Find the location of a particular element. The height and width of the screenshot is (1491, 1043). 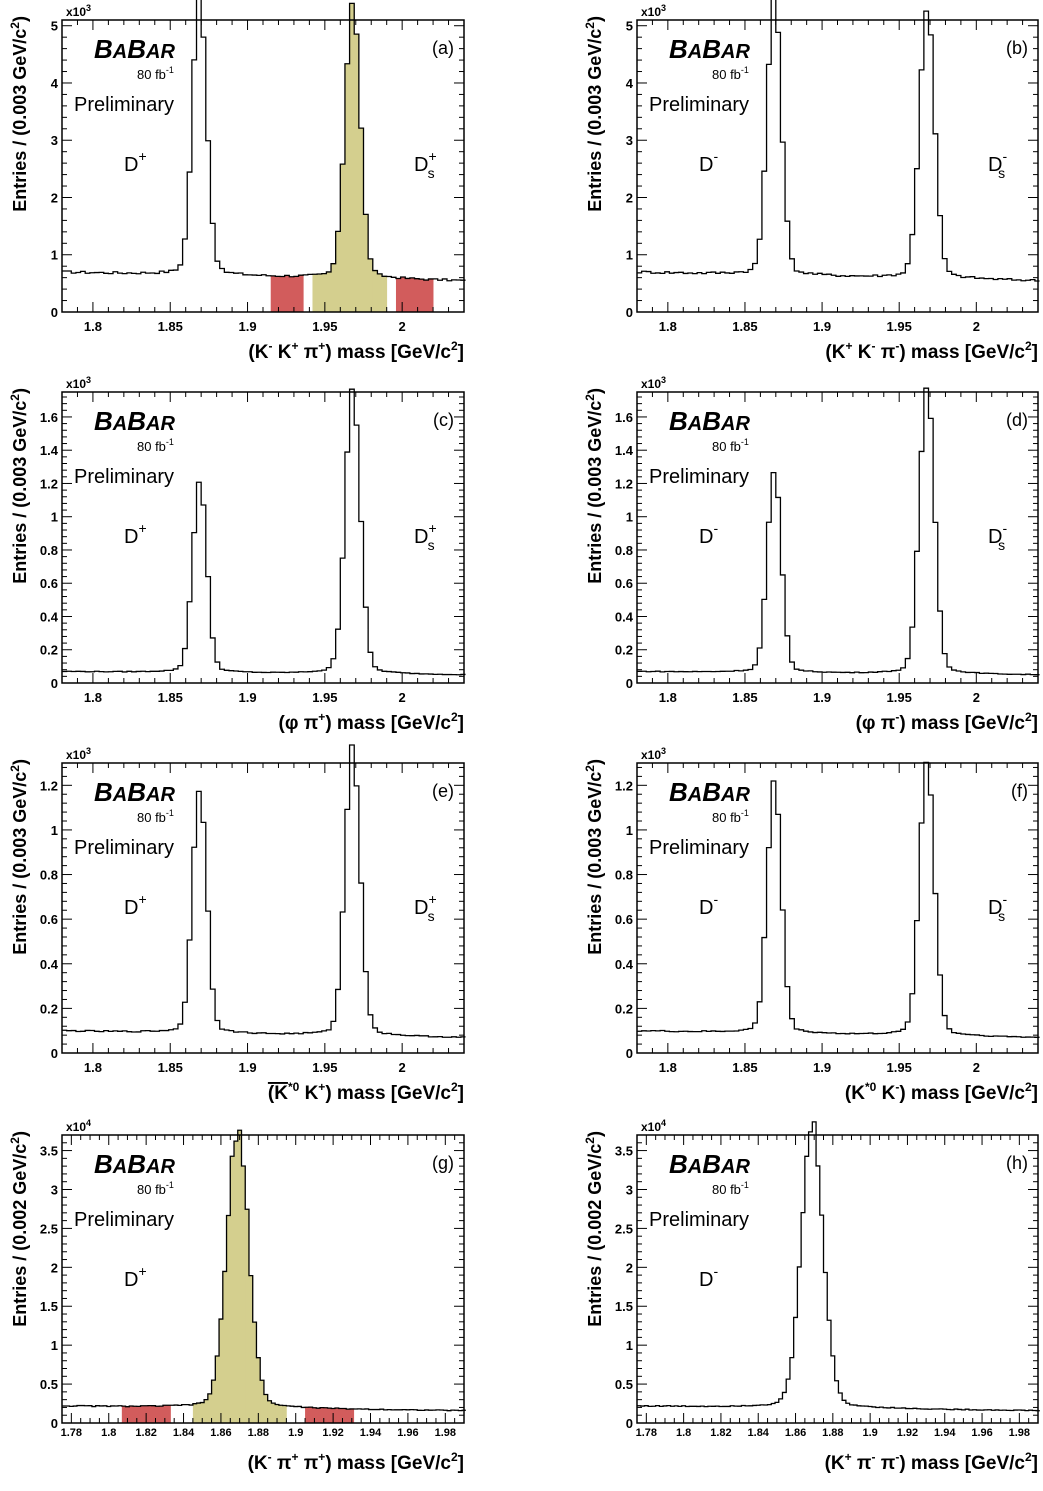

sideband-region-a is located at coordinates (287, 293).